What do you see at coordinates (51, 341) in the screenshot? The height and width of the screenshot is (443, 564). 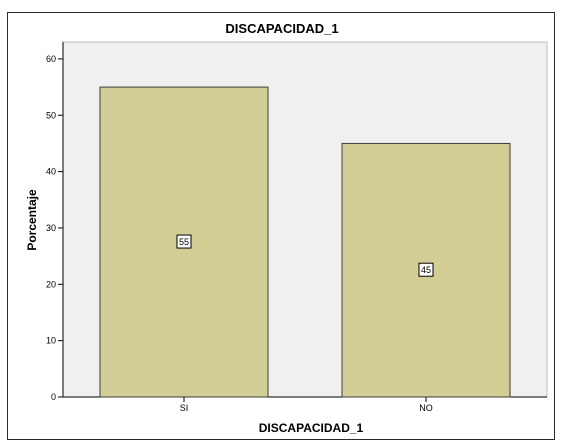 I see `y-tick-label: 10` at bounding box center [51, 341].